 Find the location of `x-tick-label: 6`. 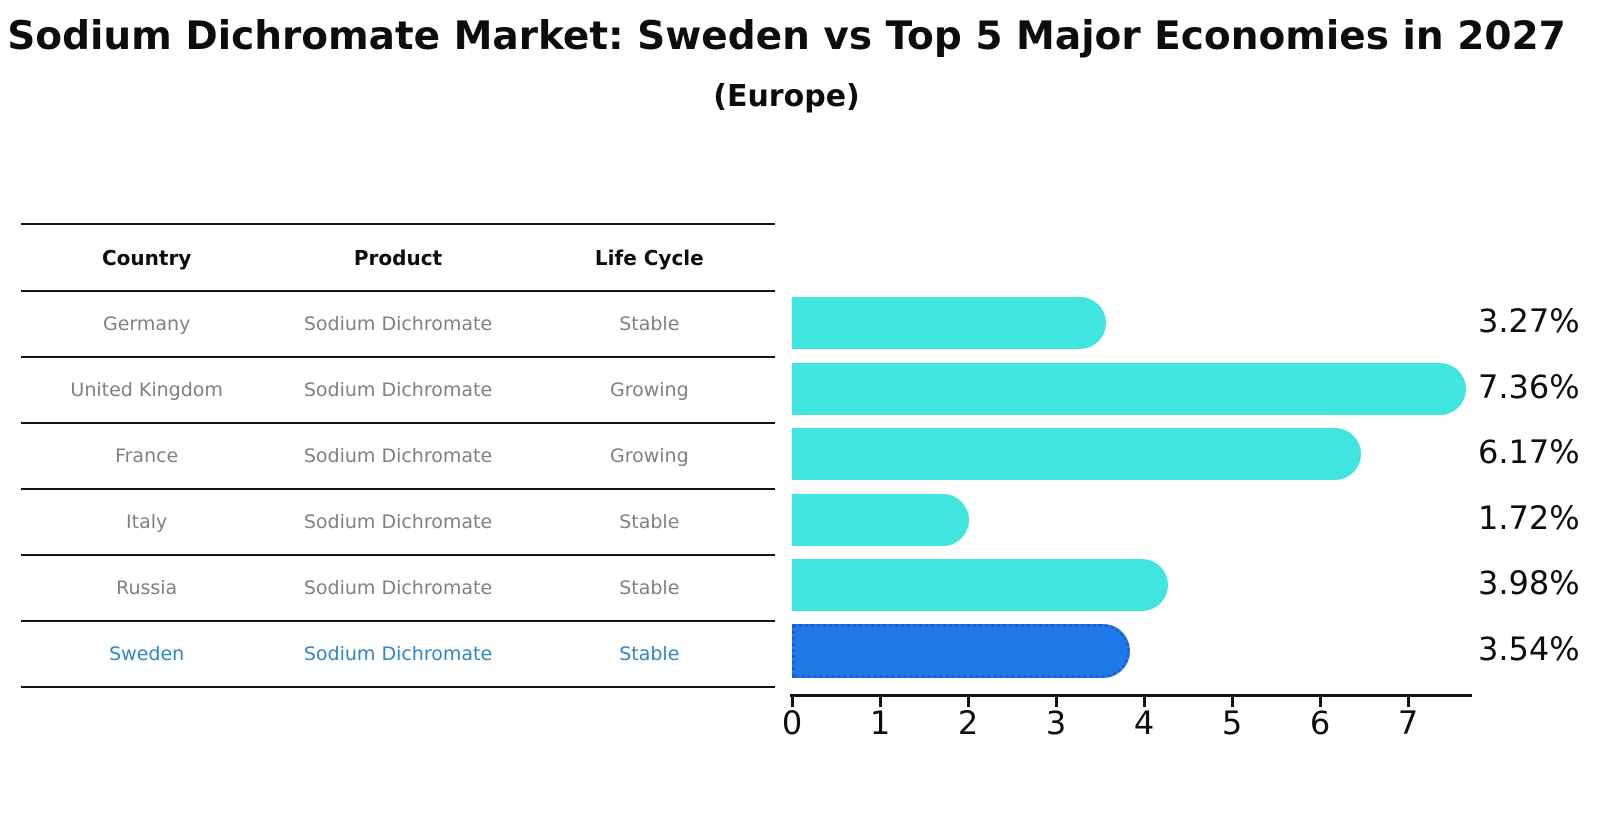

x-tick-label: 6 is located at coordinates (1320, 723).